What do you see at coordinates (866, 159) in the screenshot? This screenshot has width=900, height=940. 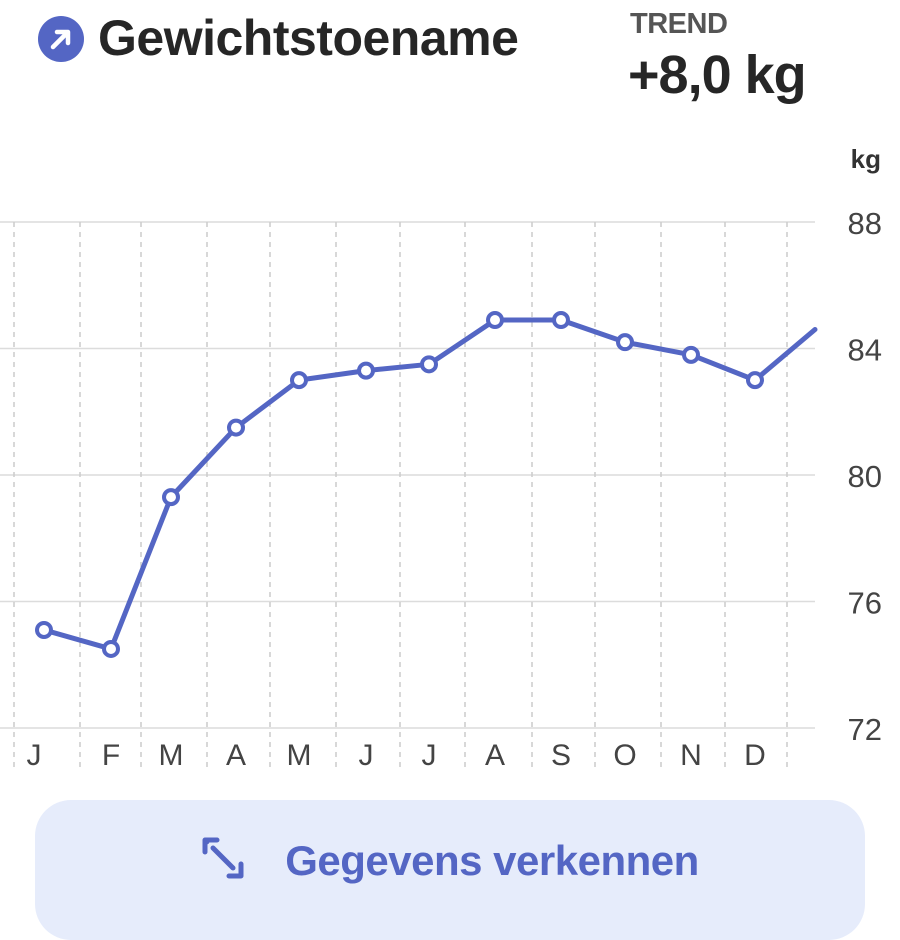 I see `y-axis-unit-label: kg` at bounding box center [866, 159].